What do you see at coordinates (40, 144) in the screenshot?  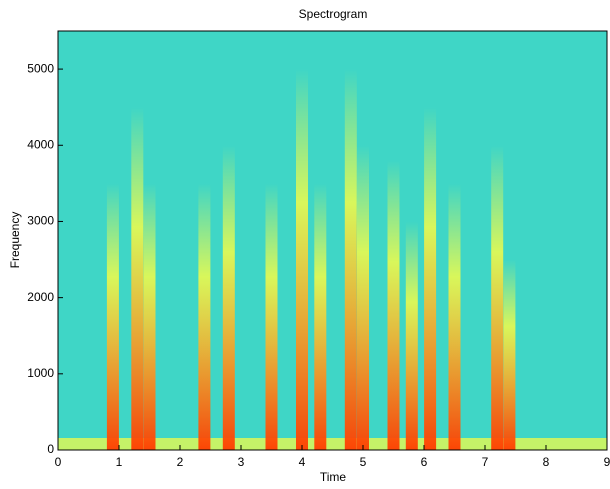 I see `y-tick-label: 4000` at bounding box center [40, 144].